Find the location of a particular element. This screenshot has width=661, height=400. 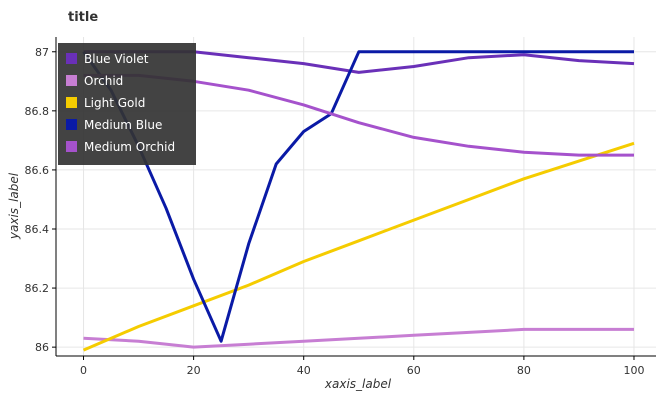

x-tick-label-3: 60 is located at coordinates (414, 370).